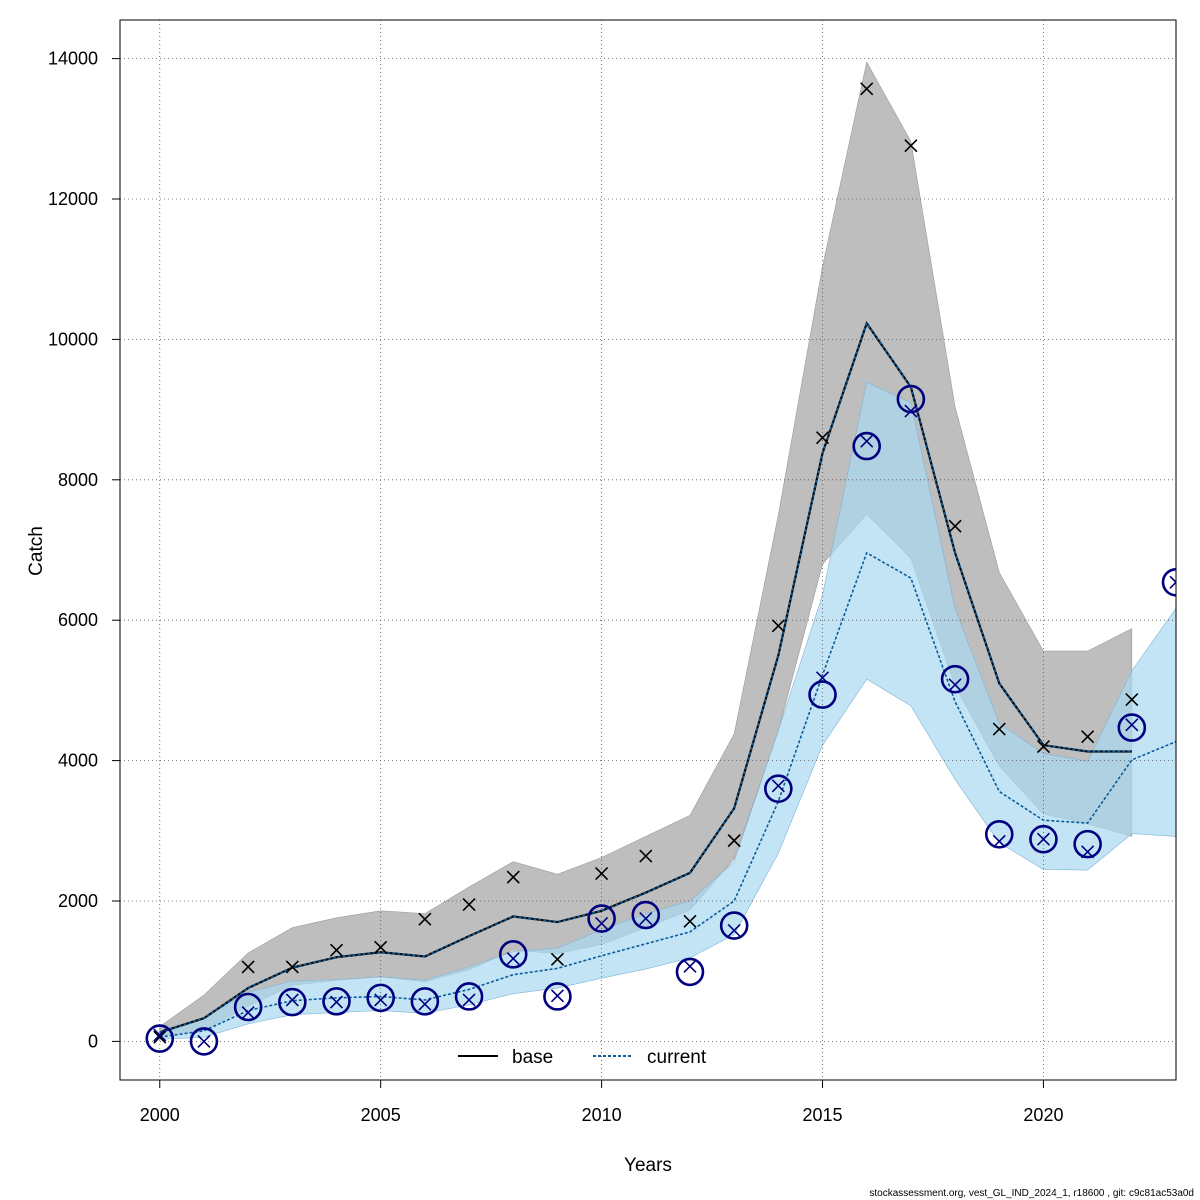  Describe the element at coordinates (248, 1013) in the screenshot. I see `obs-current-2002` at that location.